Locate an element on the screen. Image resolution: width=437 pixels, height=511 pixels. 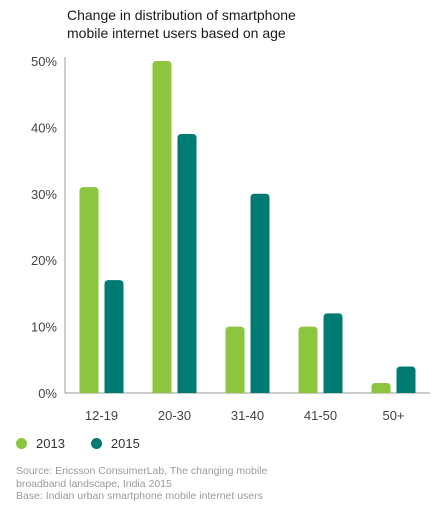
y-tick-label: 40% is located at coordinates (44, 127).